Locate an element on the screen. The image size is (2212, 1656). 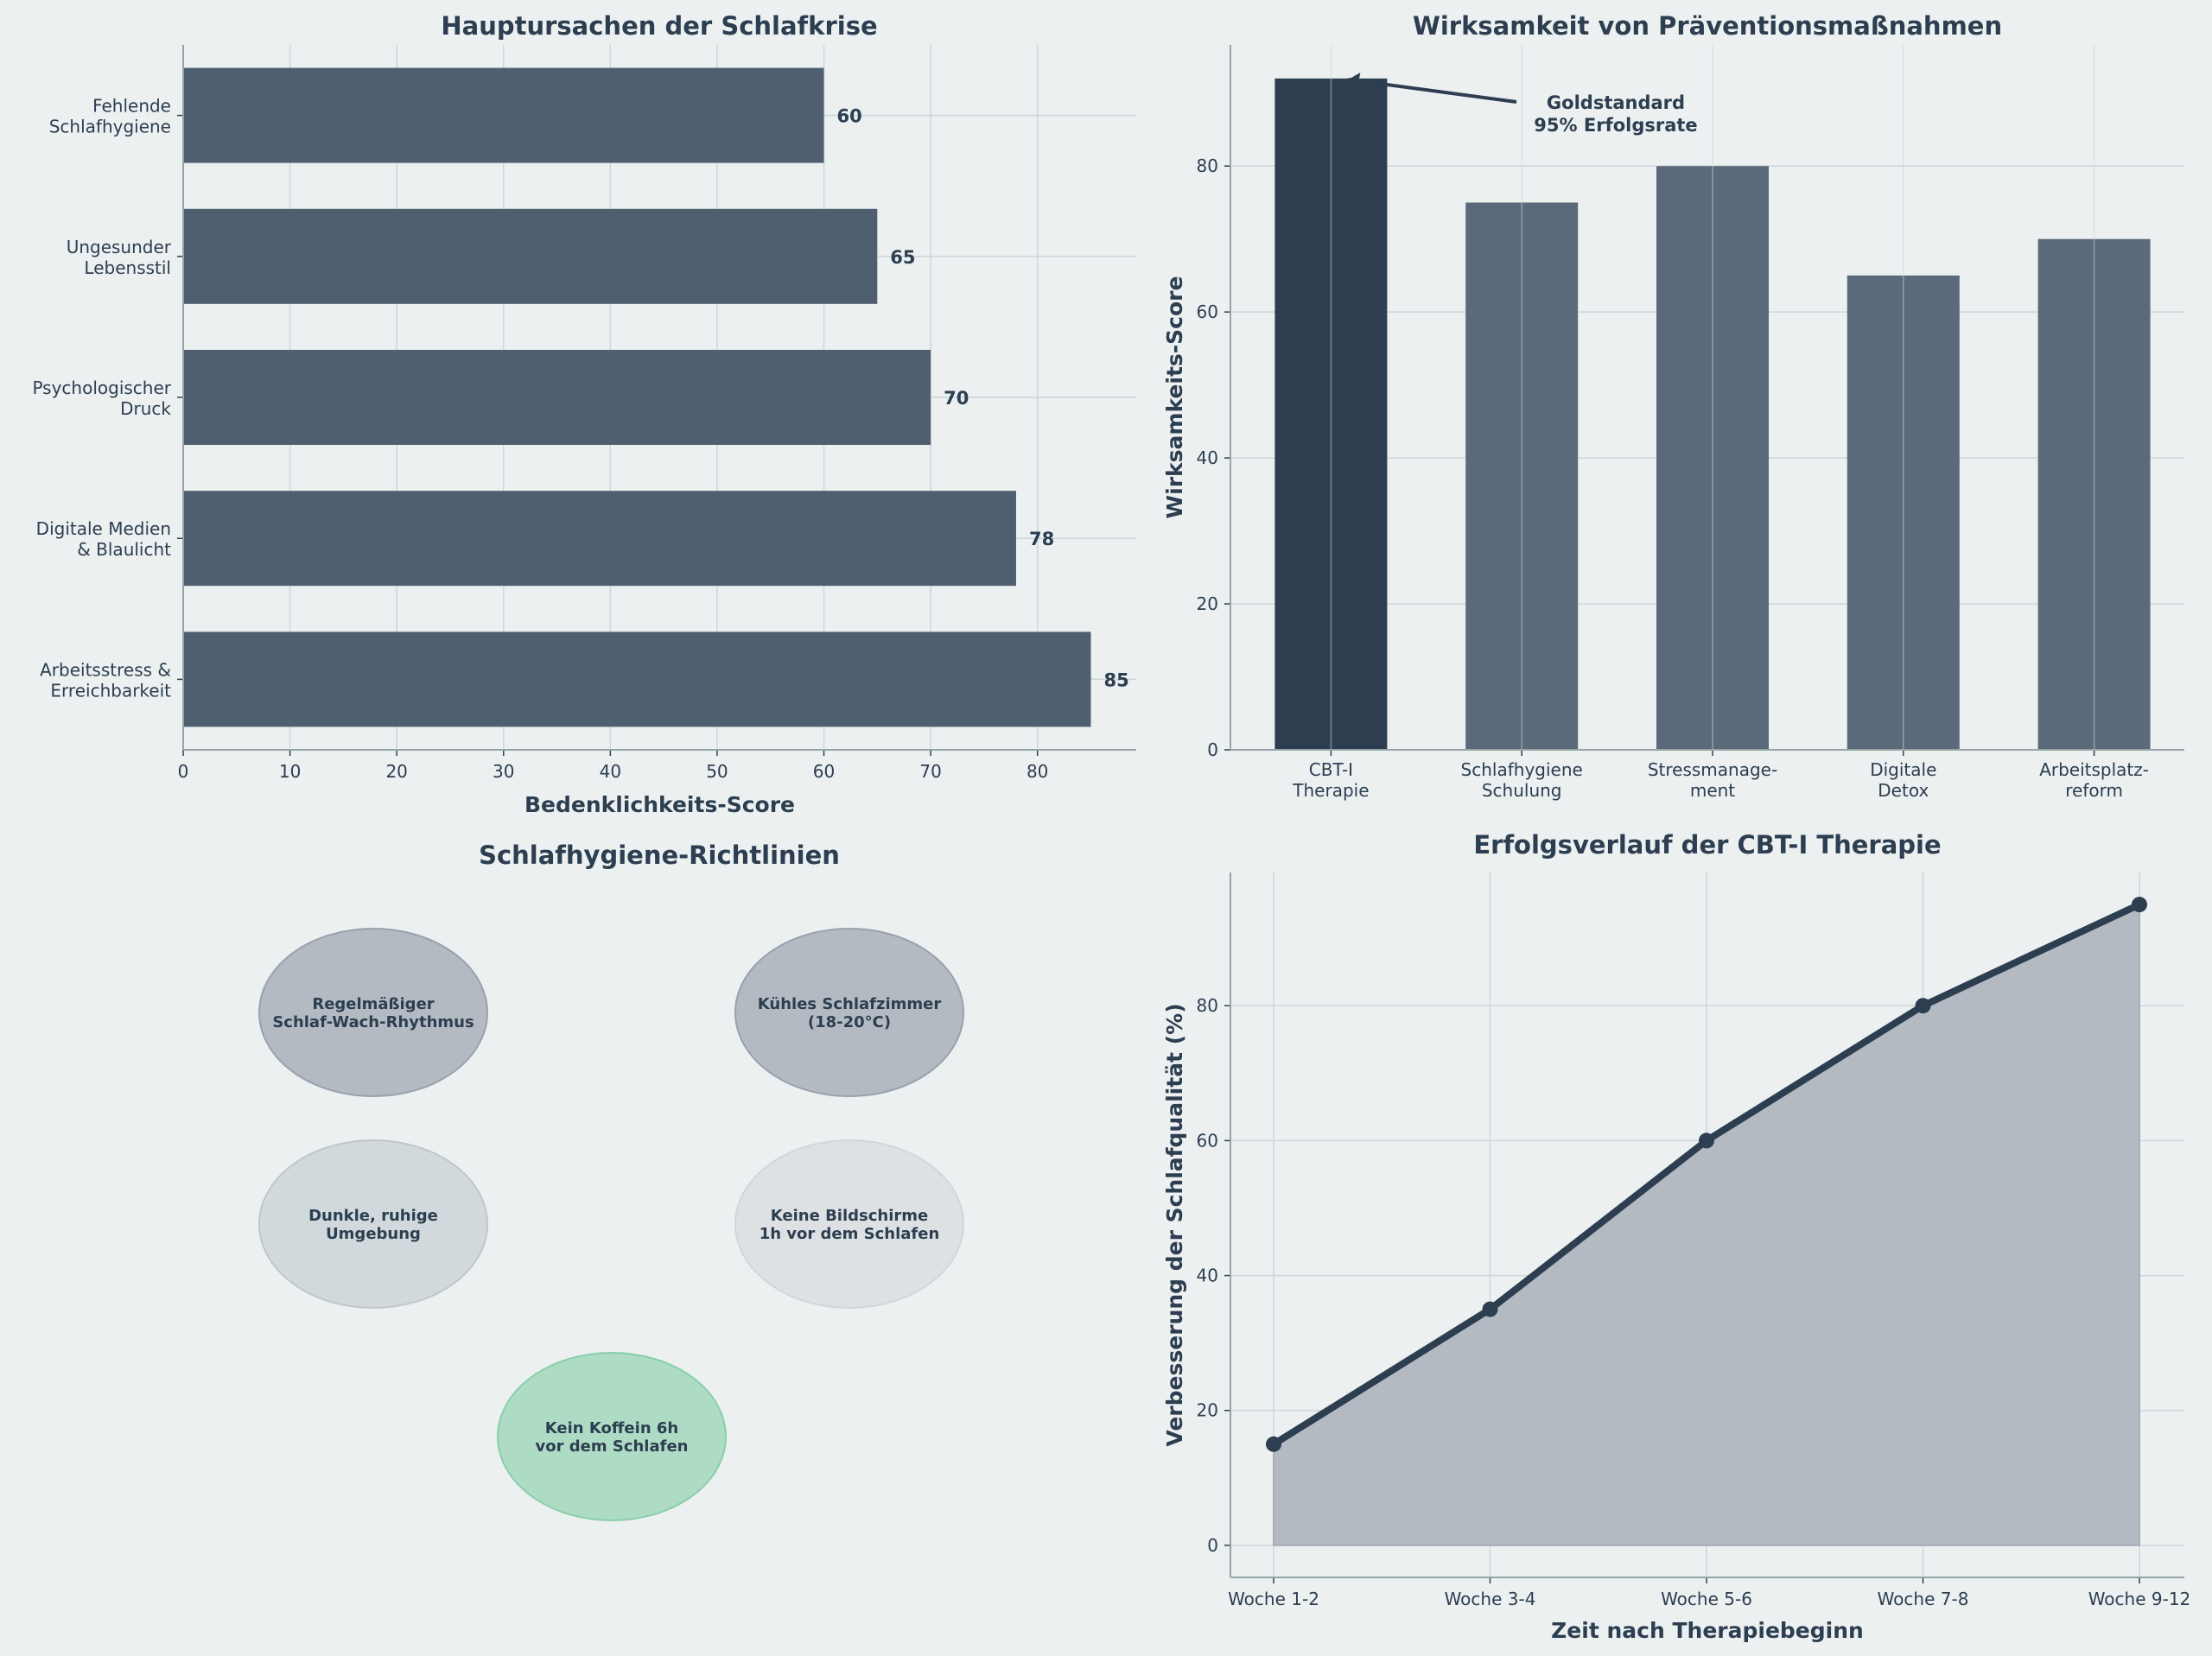
y-tick-label: Ungesunder Lebensstil is located at coordinates (119, 257).